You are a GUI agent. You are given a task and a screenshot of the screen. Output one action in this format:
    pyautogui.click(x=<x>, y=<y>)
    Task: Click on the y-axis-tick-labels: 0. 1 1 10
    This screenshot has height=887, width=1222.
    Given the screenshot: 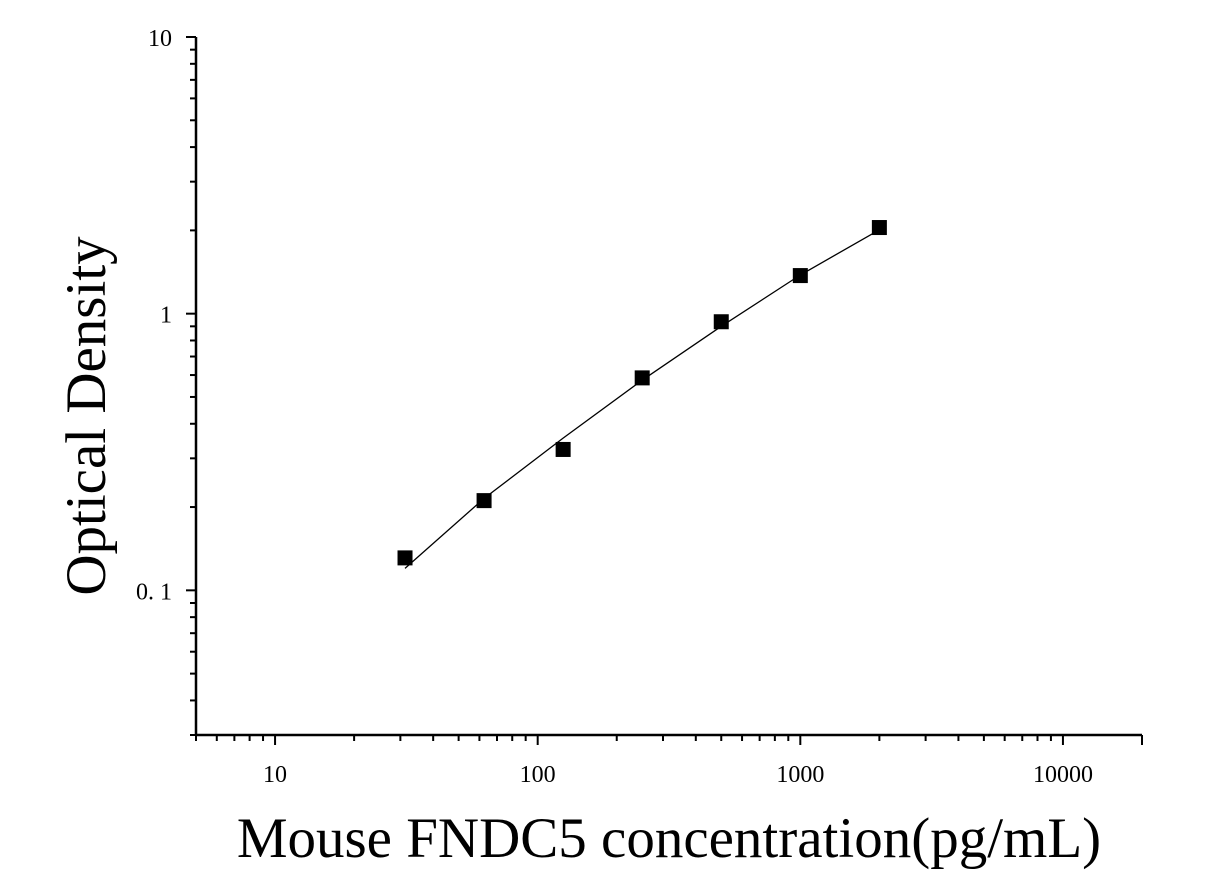 What is the action you would take?
    pyautogui.click(x=154, y=315)
    